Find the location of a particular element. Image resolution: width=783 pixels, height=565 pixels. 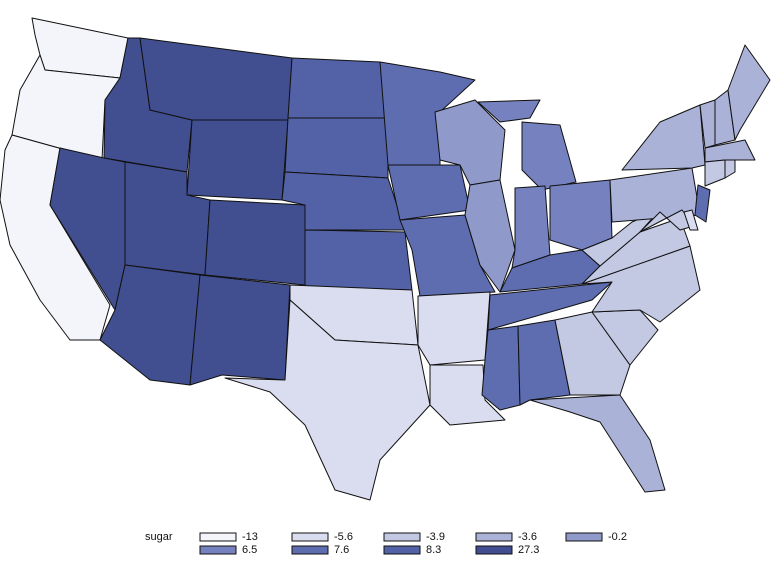

legend-title: sugar is located at coordinates (159, 537).